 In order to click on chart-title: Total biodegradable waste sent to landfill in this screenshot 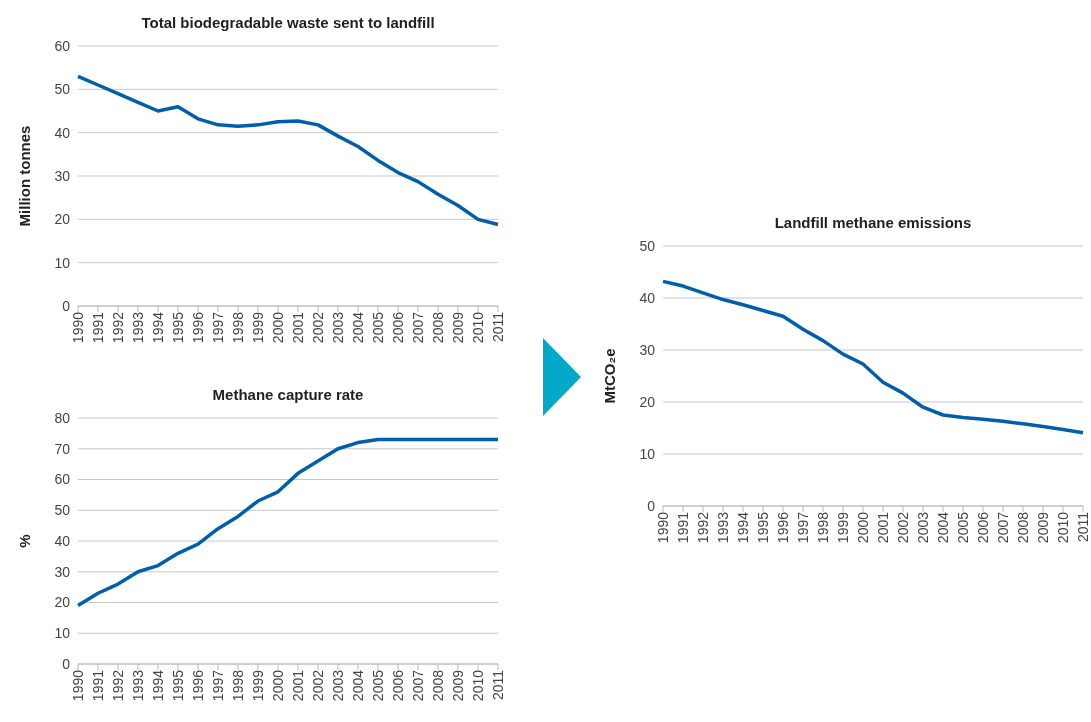, I will do `click(288, 23)`.